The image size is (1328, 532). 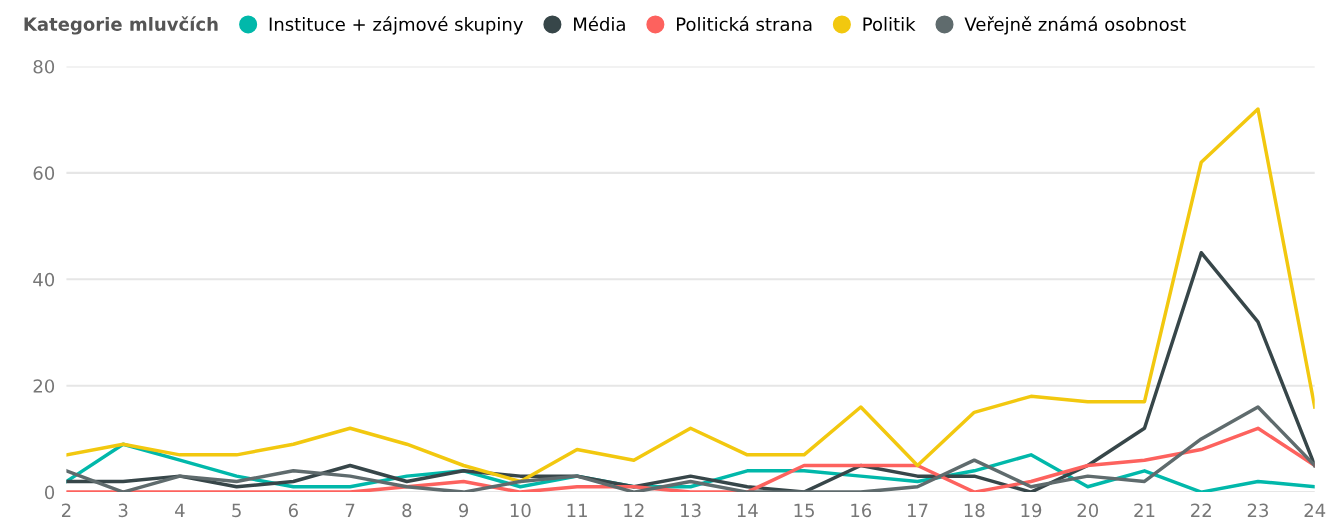 What do you see at coordinates (121, 25) in the screenshot?
I see `legend-title: Kategorie mluvčích` at bounding box center [121, 25].